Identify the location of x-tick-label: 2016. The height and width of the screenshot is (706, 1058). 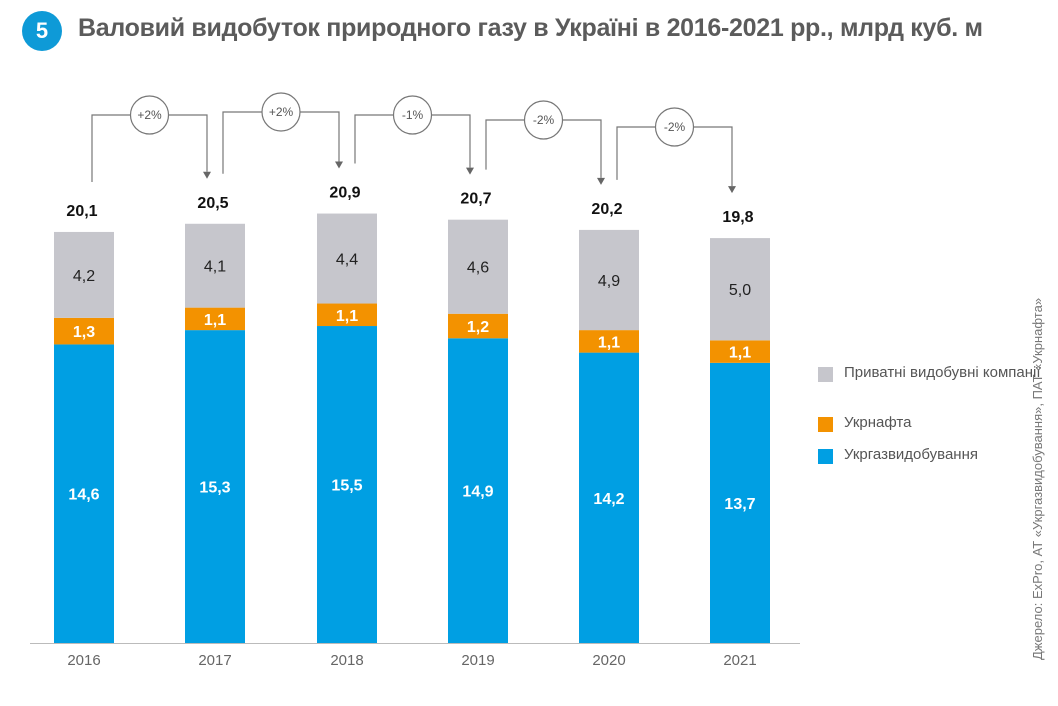
(83, 660).